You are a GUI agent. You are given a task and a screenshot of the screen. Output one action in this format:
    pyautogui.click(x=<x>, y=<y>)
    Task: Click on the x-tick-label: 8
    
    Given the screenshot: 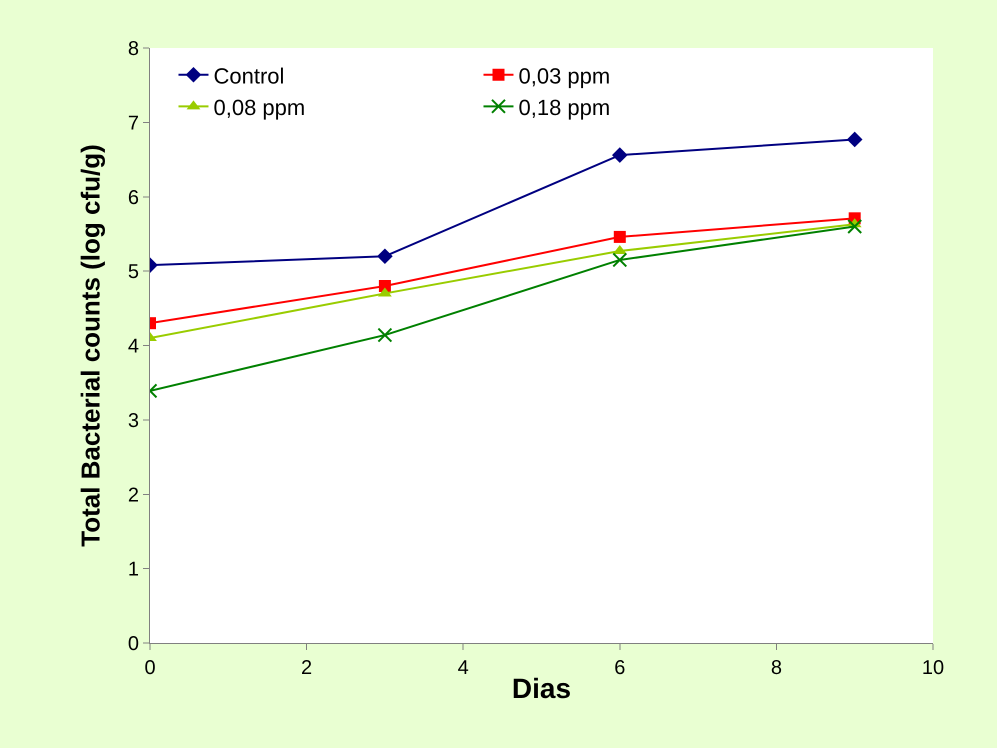 What is the action you would take?
    pyautogui.click(x=776, y=668)
    